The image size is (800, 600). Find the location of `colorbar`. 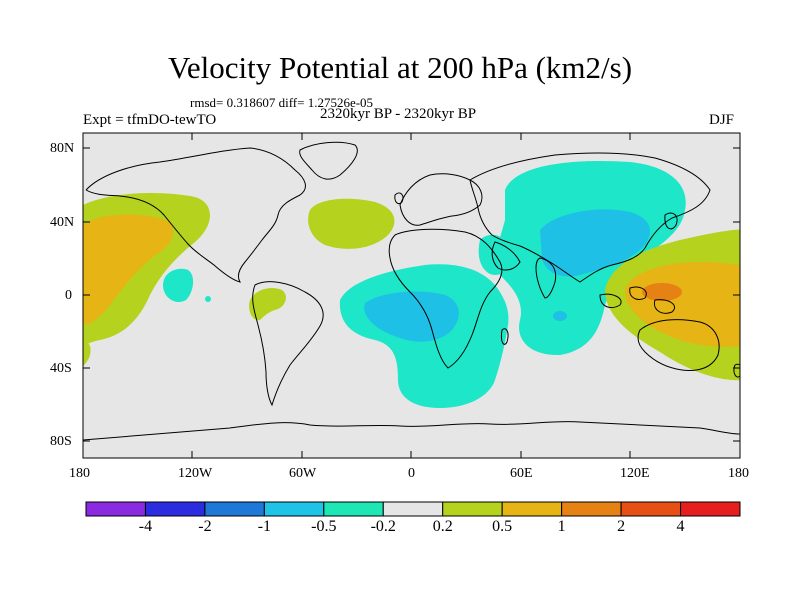

colorbar is located at coordinates (413, 509).